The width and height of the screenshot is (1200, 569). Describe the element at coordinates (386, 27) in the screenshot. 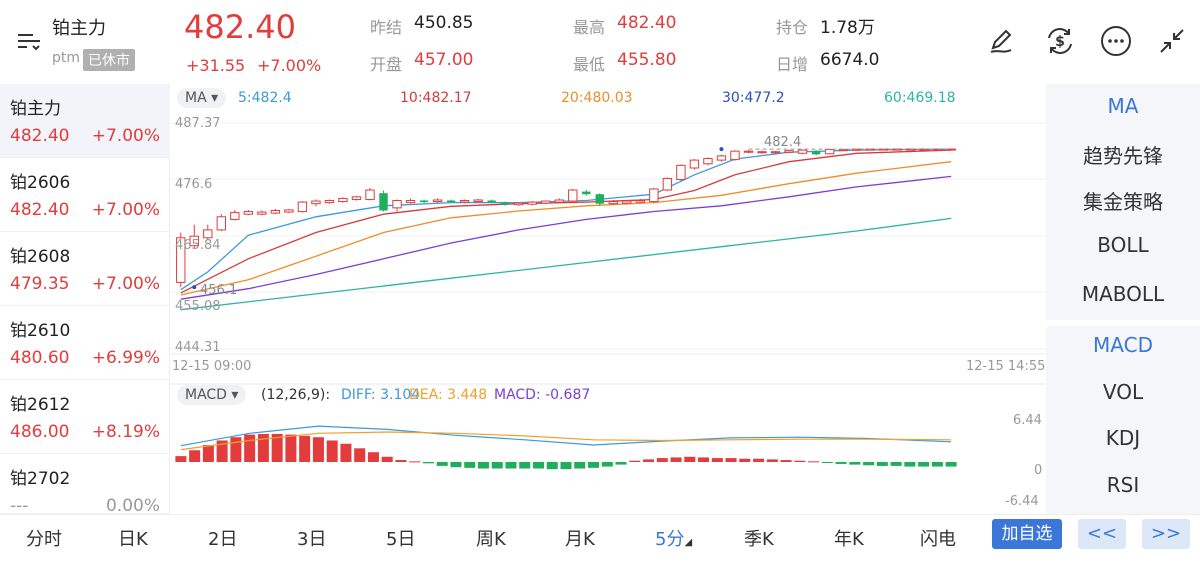

I see `stat-prev-settle-label: 昨结` at that location.